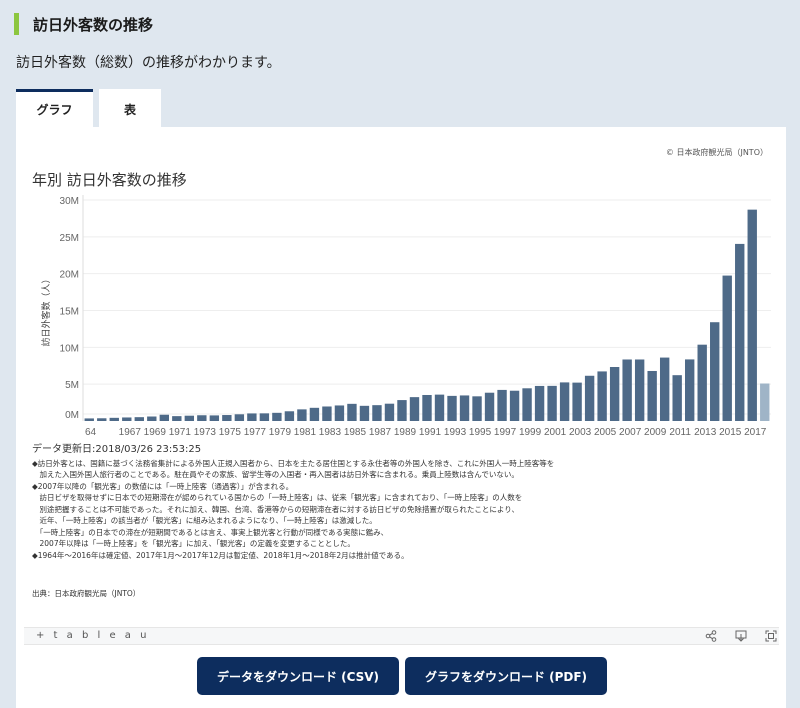  I want to click on x-tick-label: 1985, so click(355, 432).